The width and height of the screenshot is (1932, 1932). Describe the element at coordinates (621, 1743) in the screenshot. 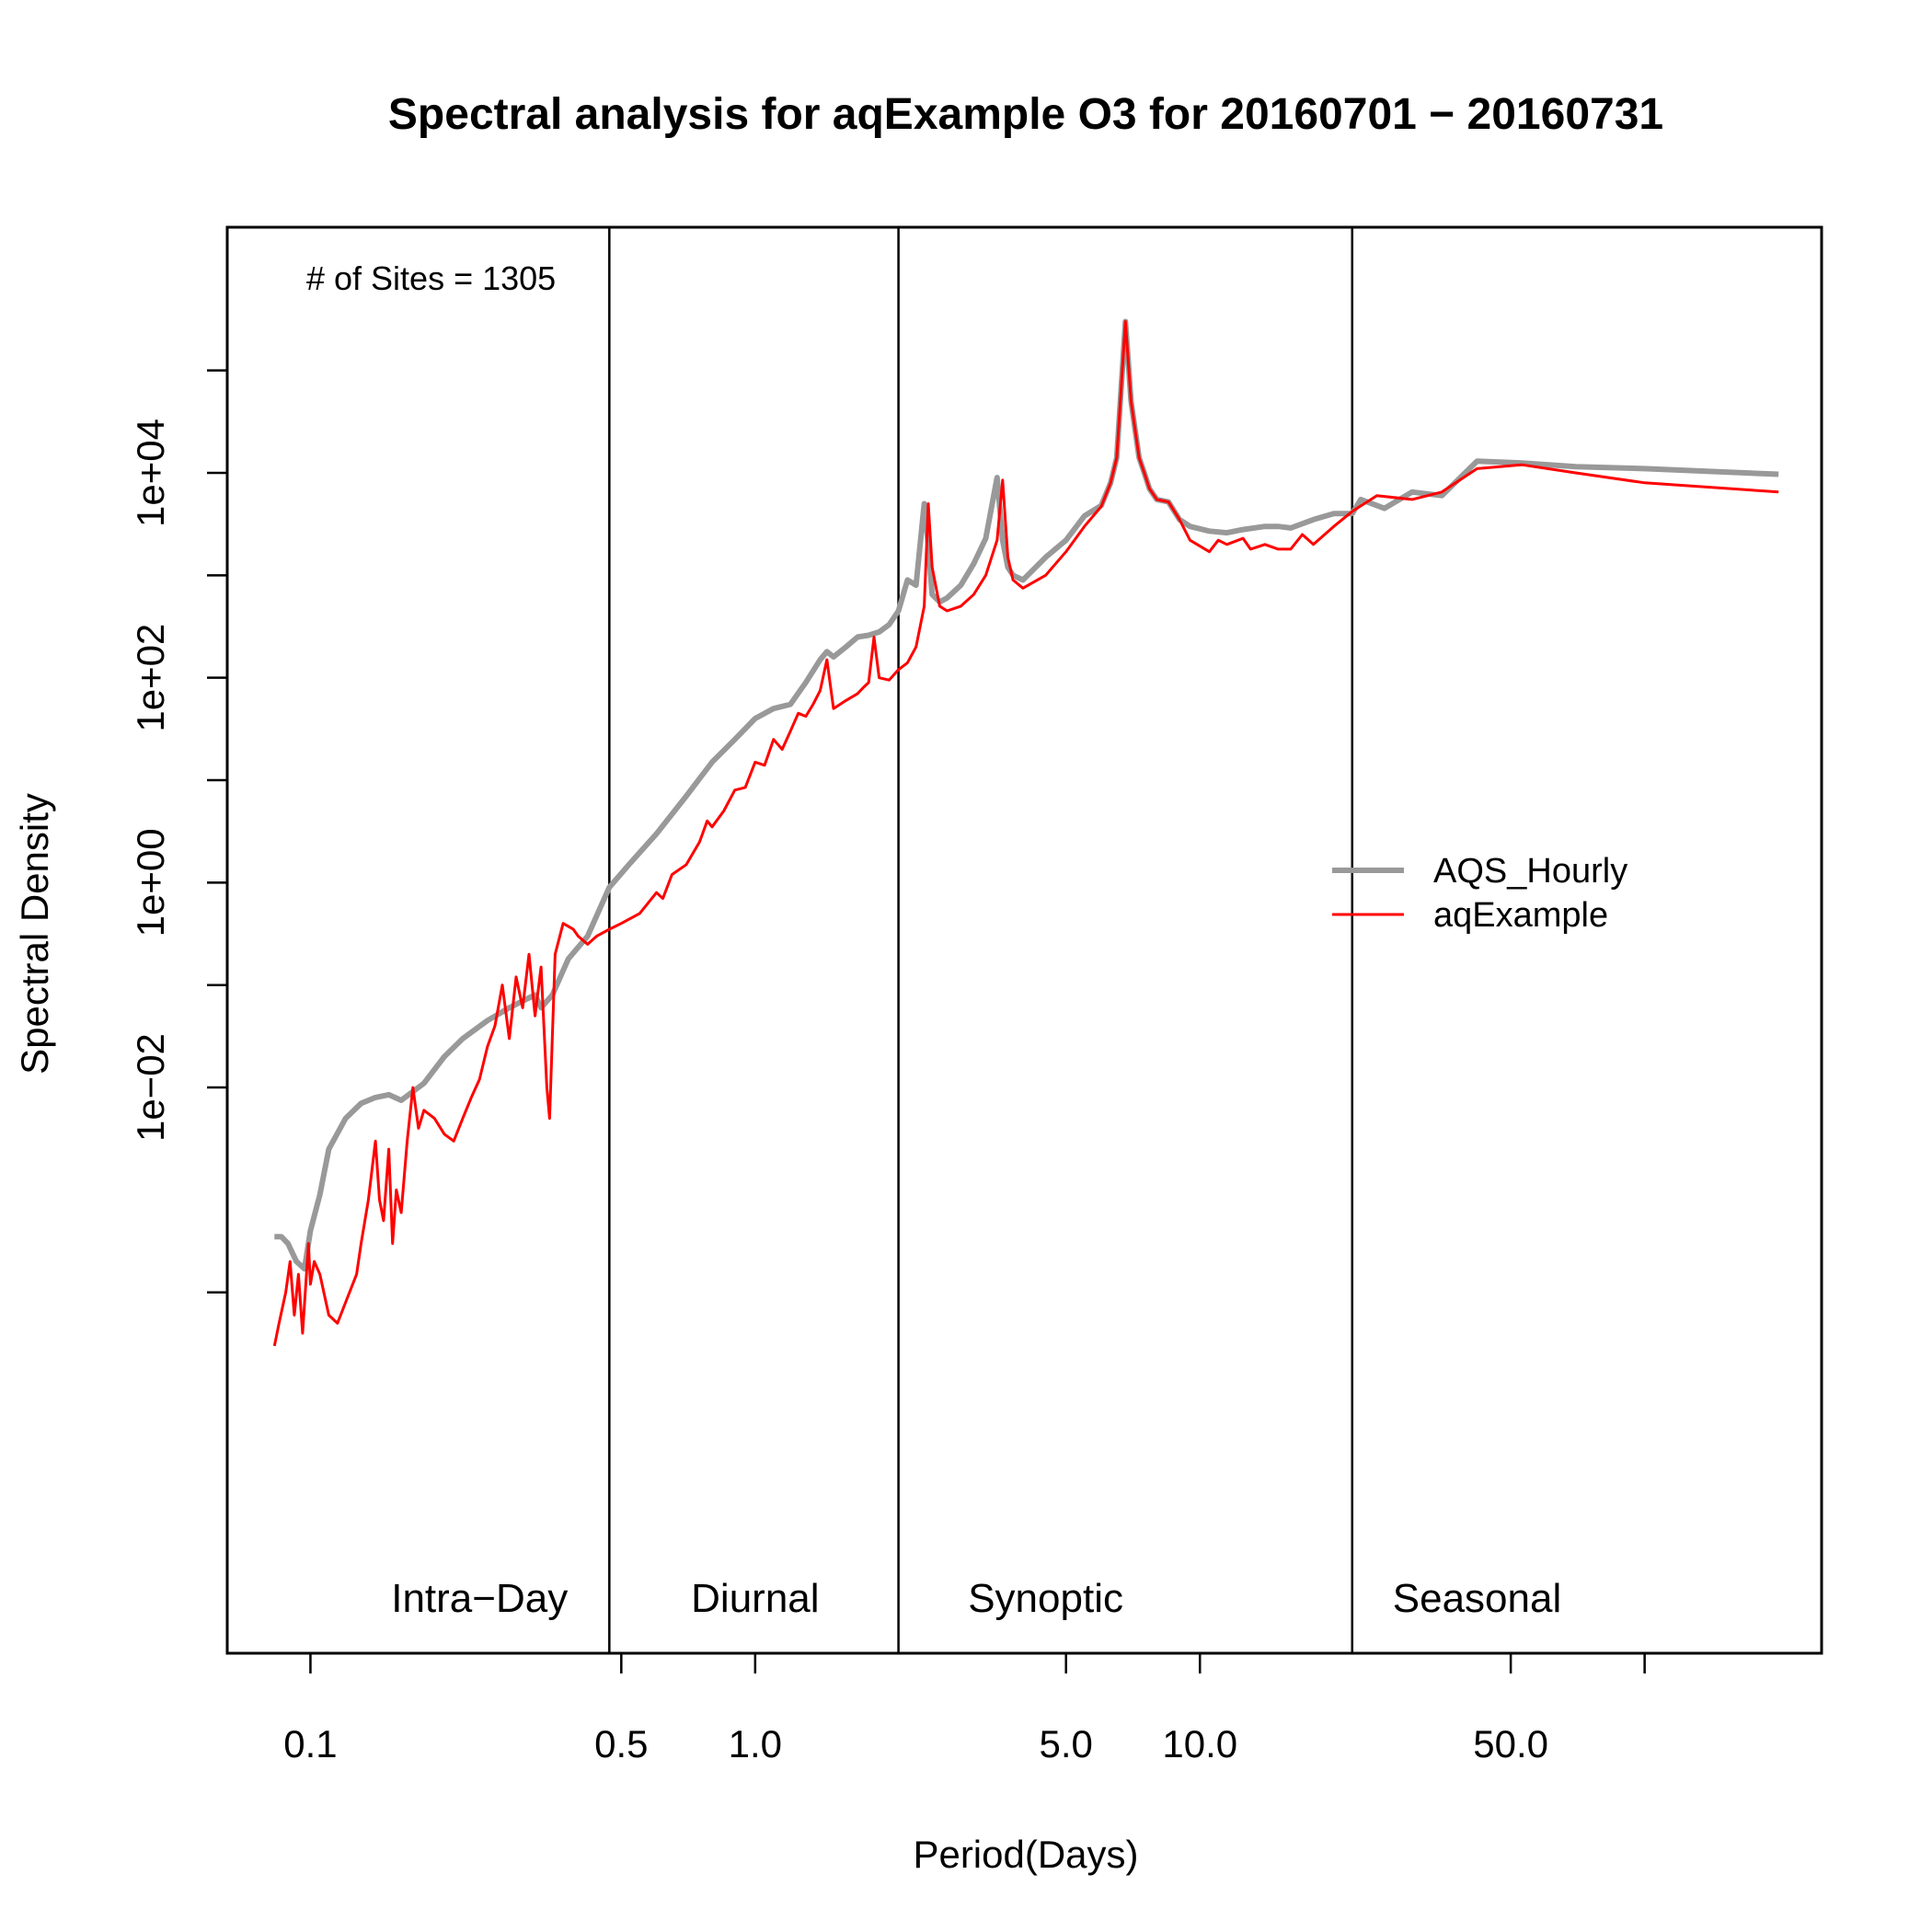

I see `x-tick-label-2: 0.5` at that location.